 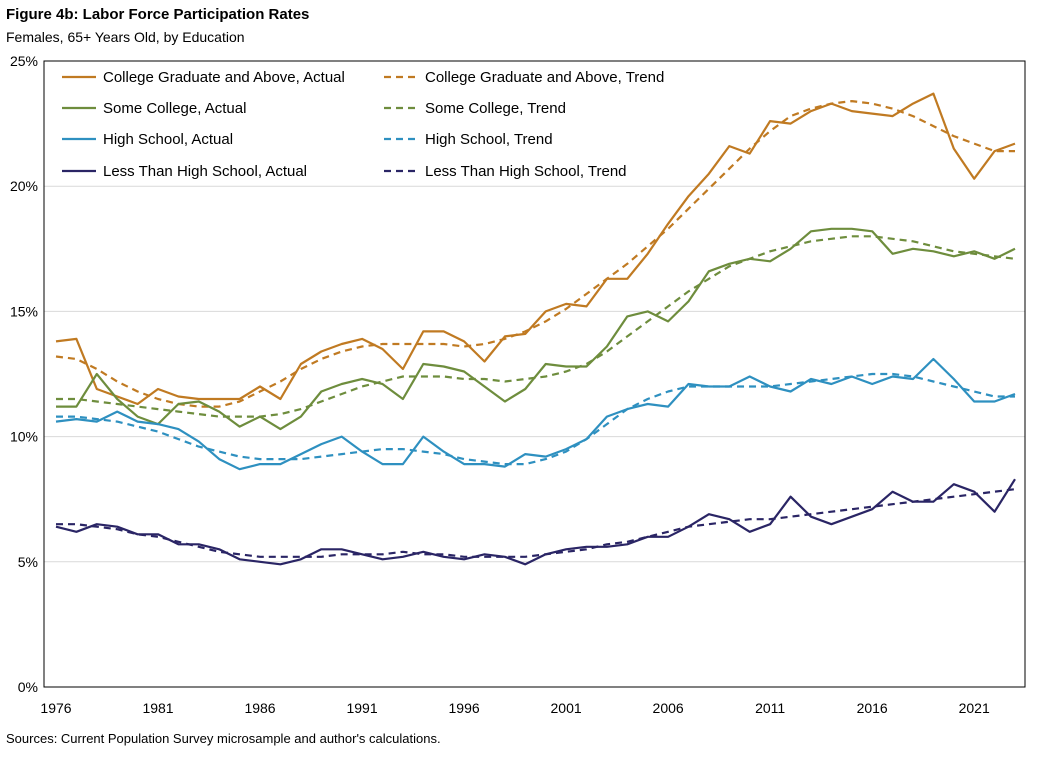 I want to click on legend-label-some-college-trend: Some College, Trend, so click(x=495, y=108).